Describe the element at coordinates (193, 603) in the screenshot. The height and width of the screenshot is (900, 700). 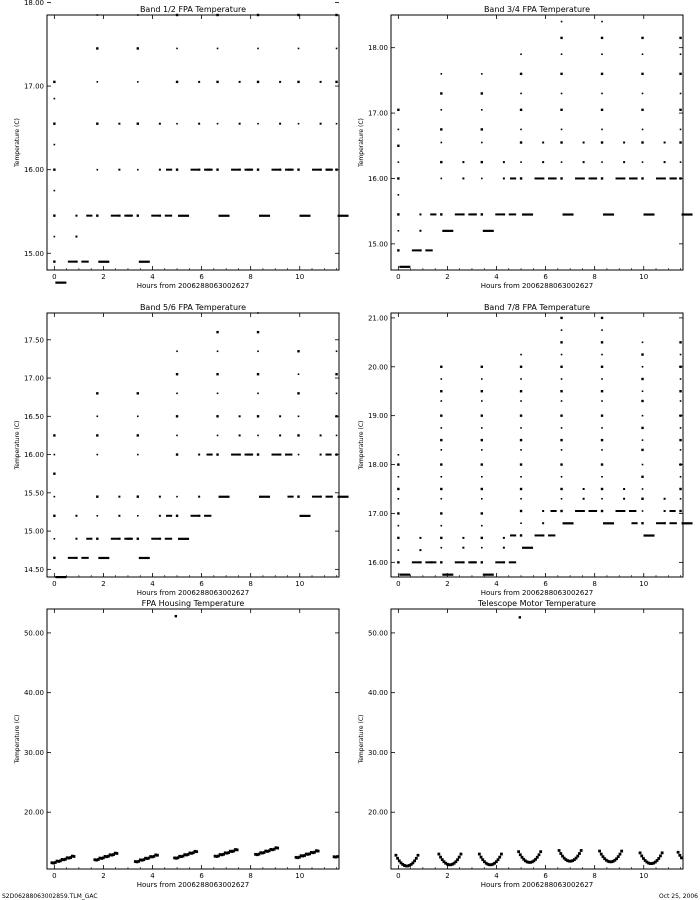
I see `chart-title: FPA Housing Temperature` at that location.